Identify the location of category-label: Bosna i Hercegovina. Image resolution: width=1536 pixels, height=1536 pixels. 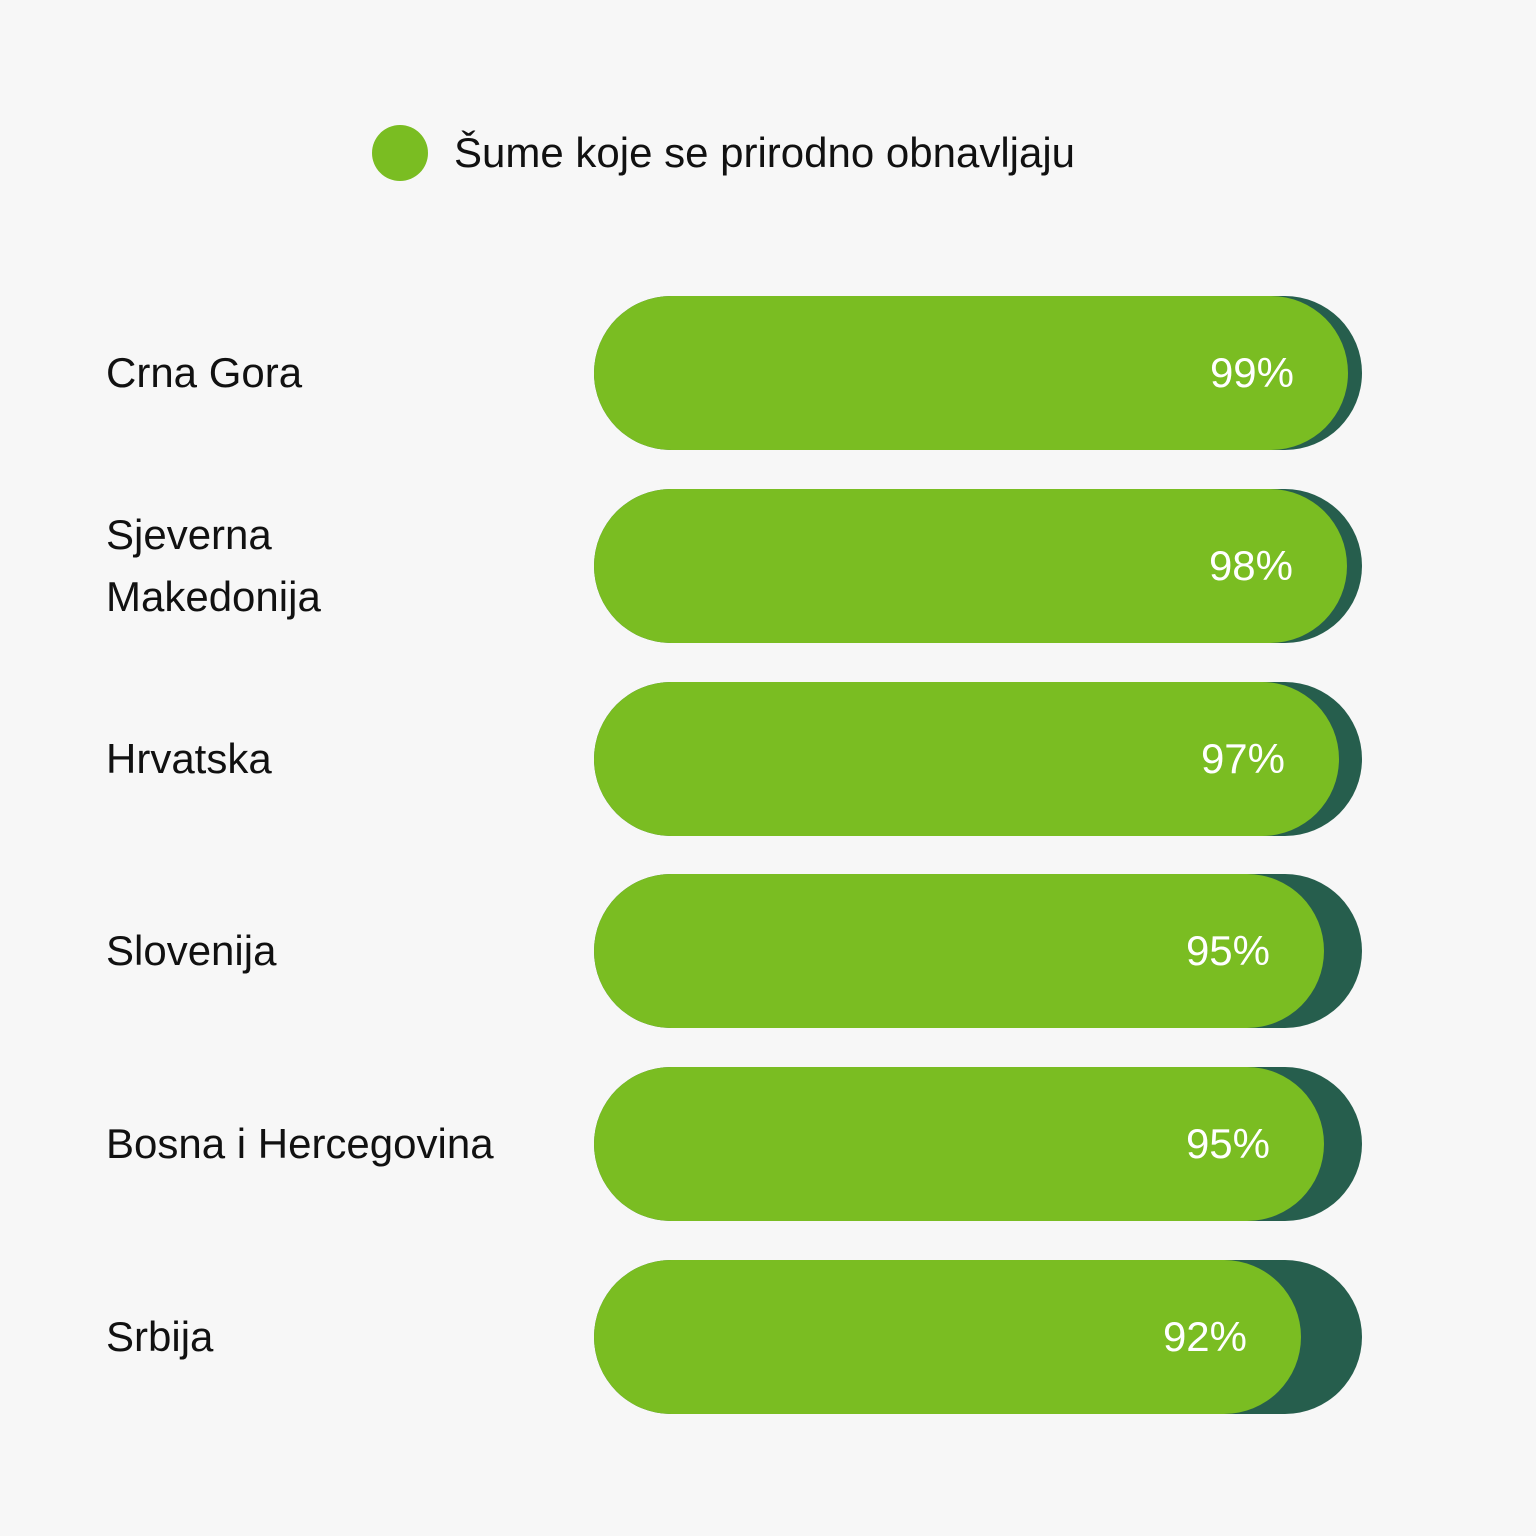
(300, 1143).